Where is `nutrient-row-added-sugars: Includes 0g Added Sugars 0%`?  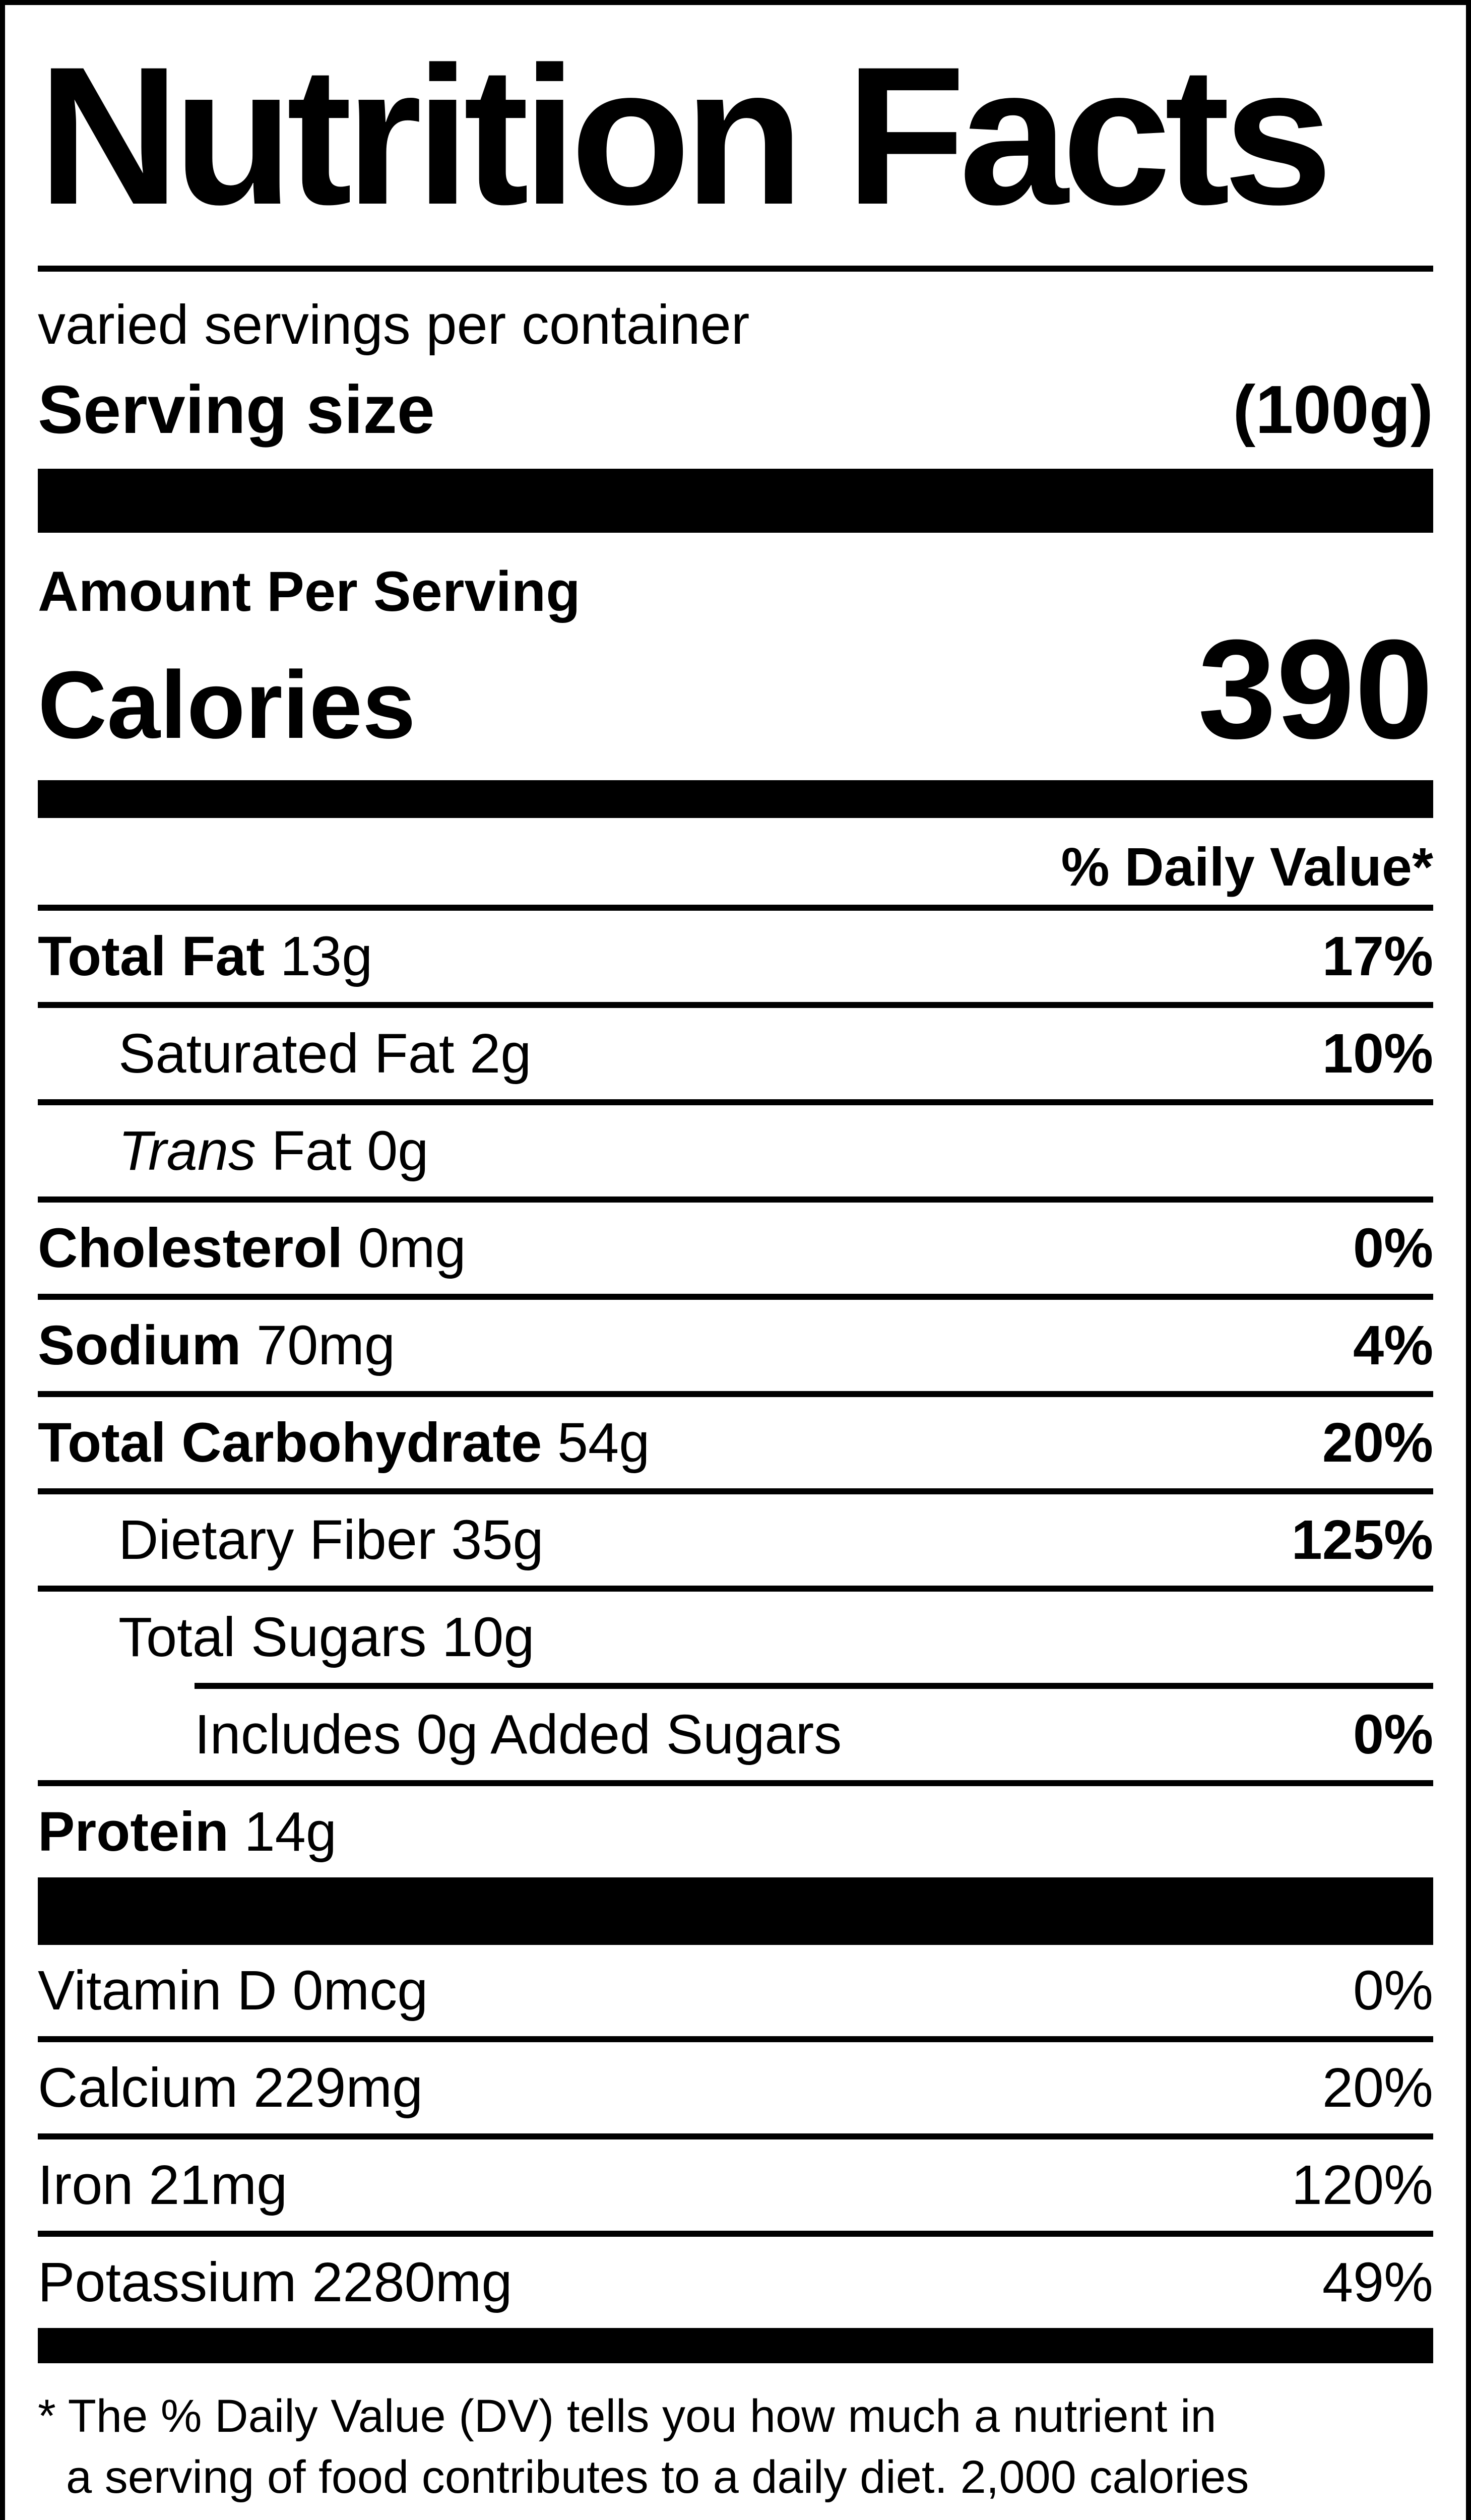
nutrient-row-added-sugars: Includes 0g Added Sugars 0% is located at coordinates (735, 1738).